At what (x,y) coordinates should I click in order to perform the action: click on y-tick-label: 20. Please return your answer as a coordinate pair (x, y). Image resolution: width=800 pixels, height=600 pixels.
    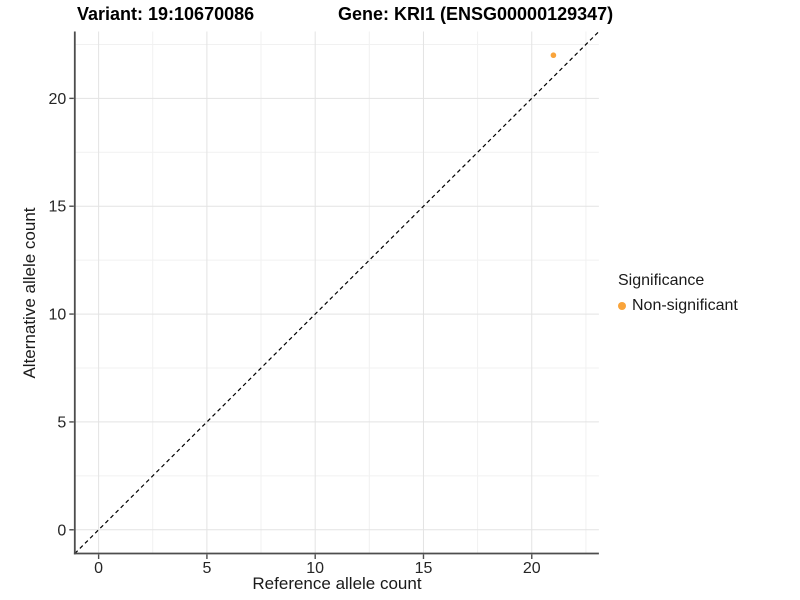
    Looking at the image, I should click on (58, 99).